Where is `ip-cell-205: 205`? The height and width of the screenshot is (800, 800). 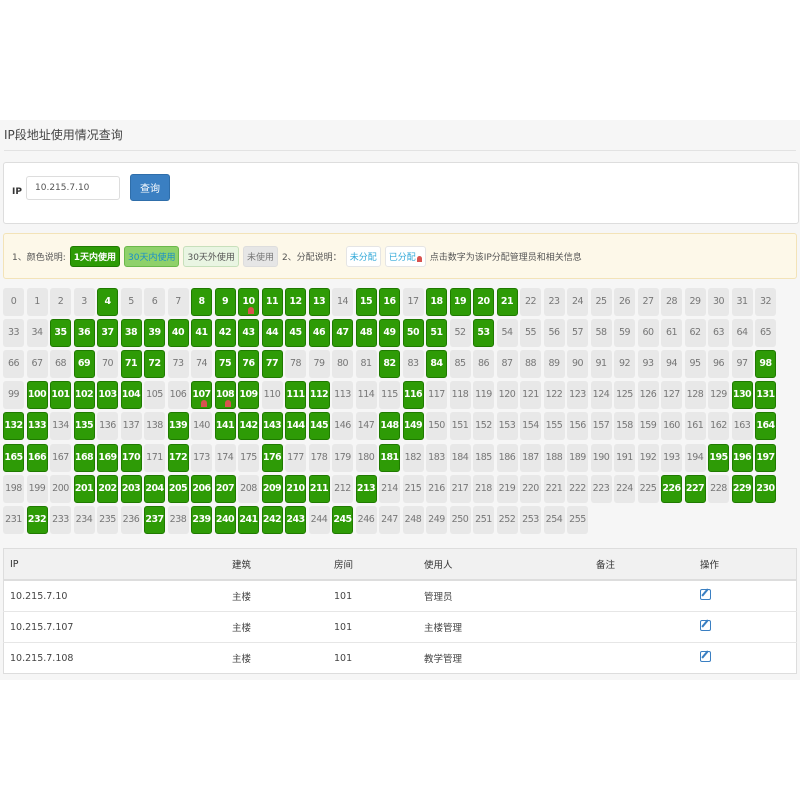 ip-cell-205: 205 is located at coordinates (178, 488).